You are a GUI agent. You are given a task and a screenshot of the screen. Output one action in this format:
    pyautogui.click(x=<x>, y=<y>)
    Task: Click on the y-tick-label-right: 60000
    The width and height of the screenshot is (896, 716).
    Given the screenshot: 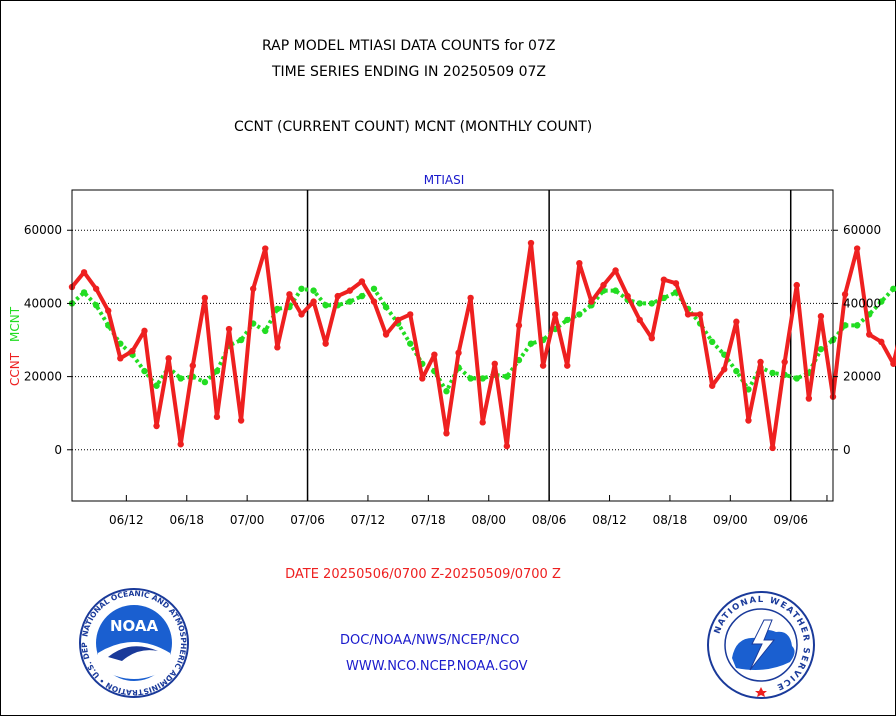 What is the action you would take?
    pyautogui.click(x=862, y=230)
    